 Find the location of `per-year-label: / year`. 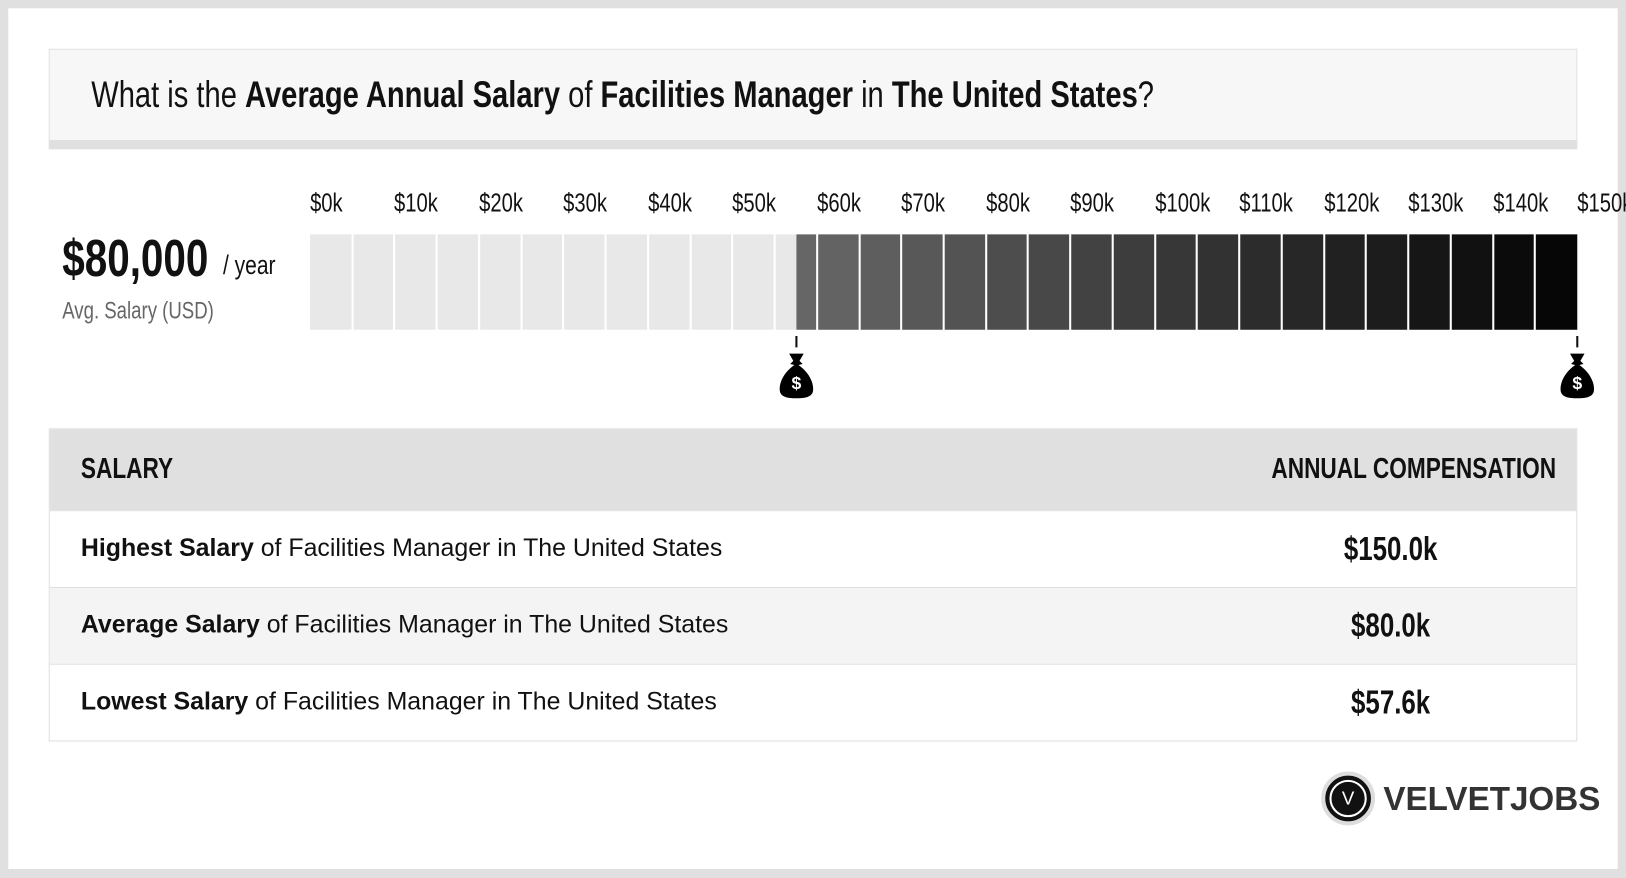

per-year-label: / year is located at coordinates (249, 264).